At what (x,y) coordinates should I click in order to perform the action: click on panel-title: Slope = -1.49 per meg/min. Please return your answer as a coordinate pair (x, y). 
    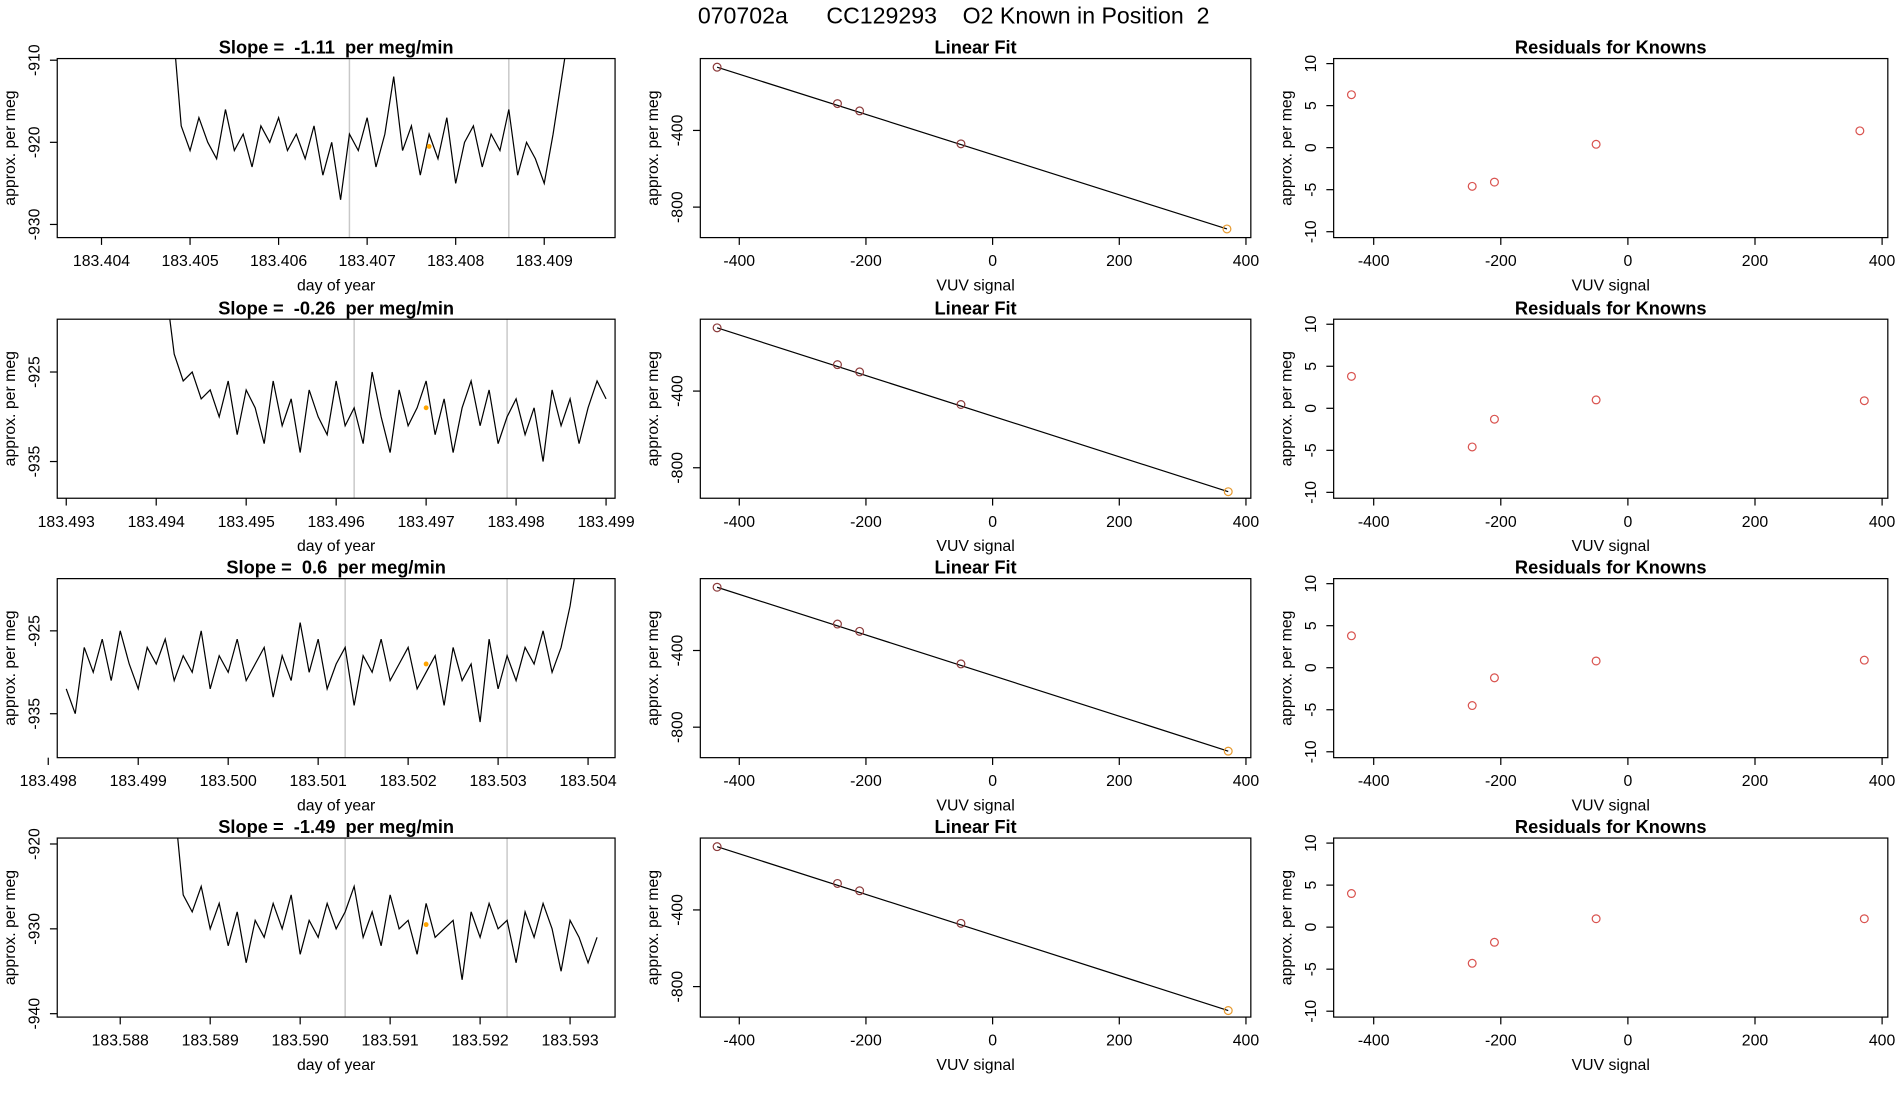
    Looking at the image, I should click on (336, 826).